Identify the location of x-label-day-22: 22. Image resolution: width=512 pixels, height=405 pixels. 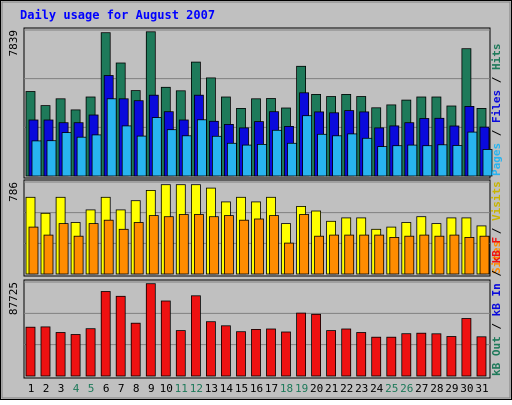
(346, 388).